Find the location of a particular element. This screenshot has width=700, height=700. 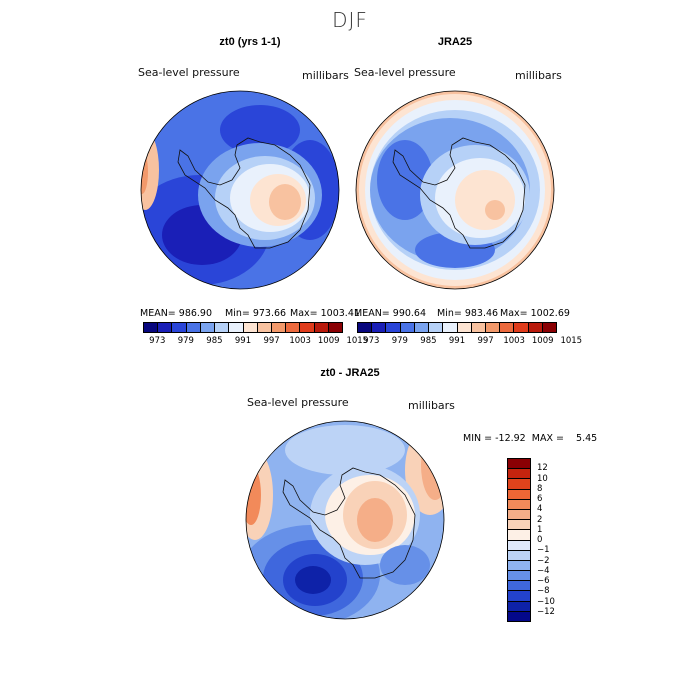

colorbar-tick-label: −4 is located at coordinates (543, 570).